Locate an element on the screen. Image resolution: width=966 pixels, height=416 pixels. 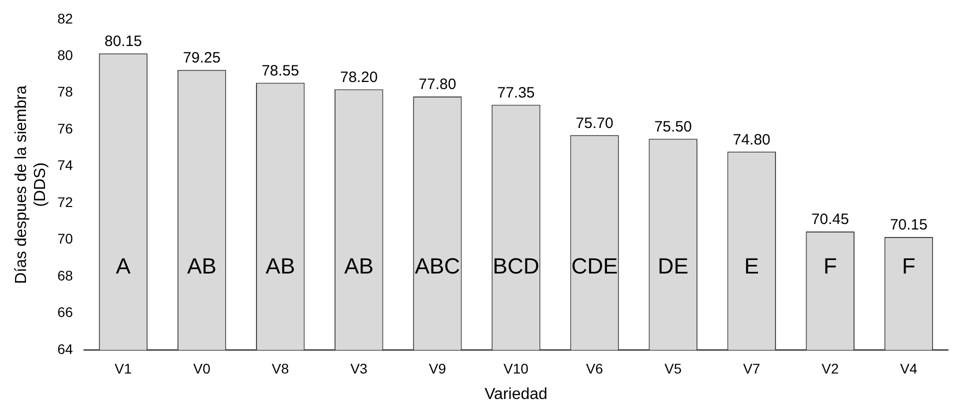
y-tick-label: 78 is located at coordinates (65, 92).